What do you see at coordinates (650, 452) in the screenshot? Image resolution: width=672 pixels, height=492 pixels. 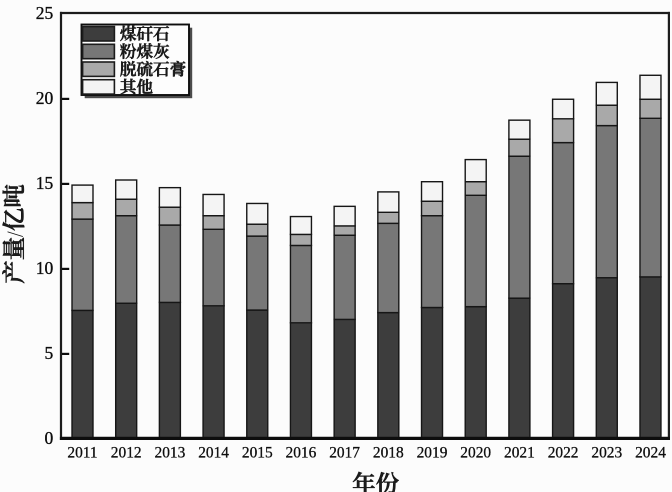 I see `svg-text: 2024` at bounding box center [650, 452].